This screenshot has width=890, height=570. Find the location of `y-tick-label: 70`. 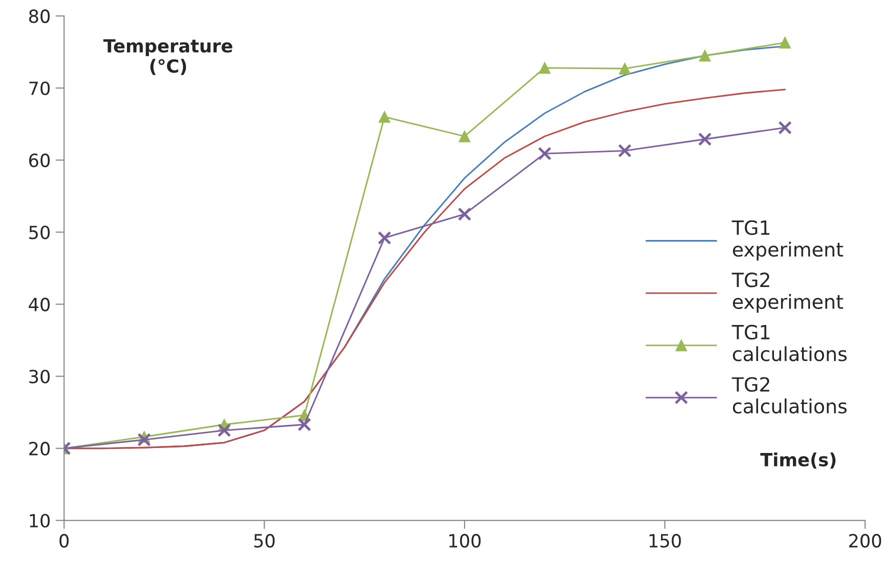

y-tick-label: 70 is located at coordinates (39, 88).